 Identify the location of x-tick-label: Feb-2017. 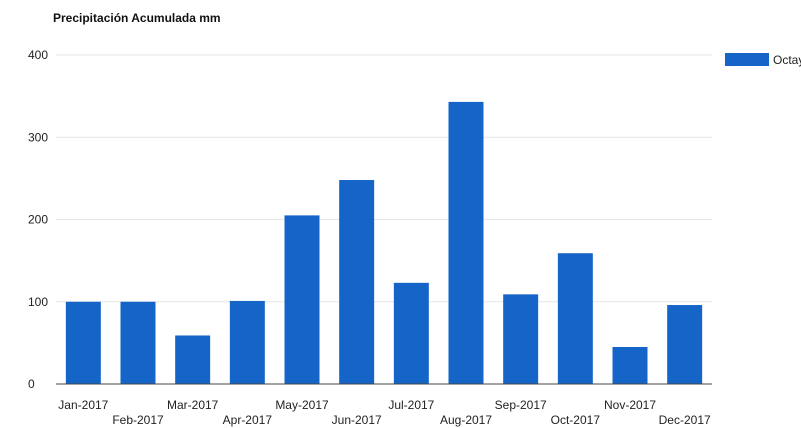
(138, 420).